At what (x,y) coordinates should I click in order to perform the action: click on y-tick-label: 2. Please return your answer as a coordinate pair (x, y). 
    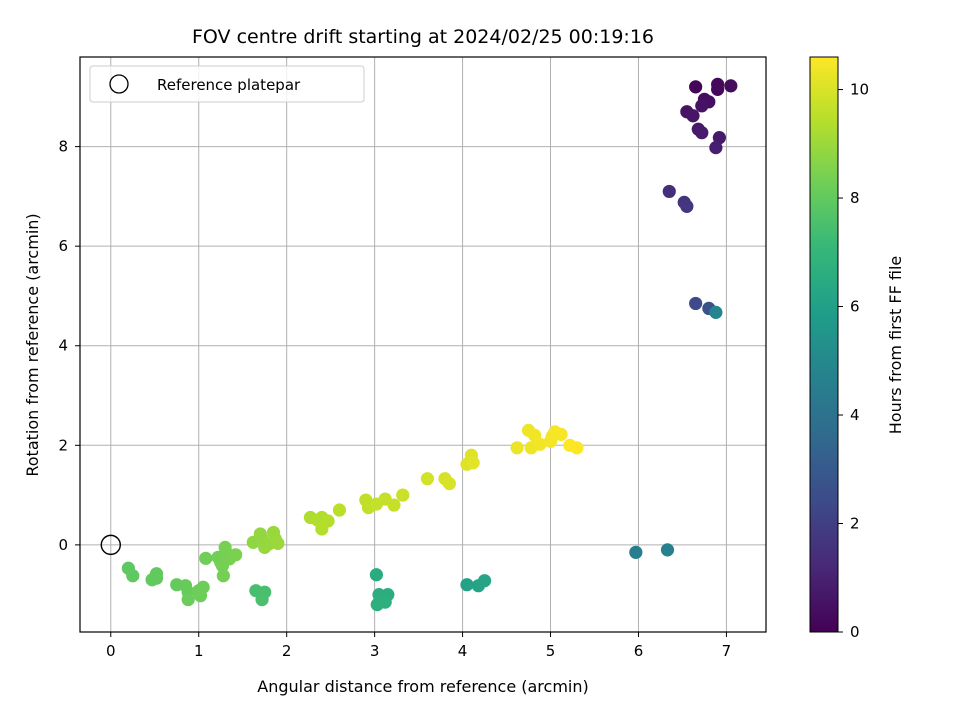
    Looking at the image, I should click on (63, 445).